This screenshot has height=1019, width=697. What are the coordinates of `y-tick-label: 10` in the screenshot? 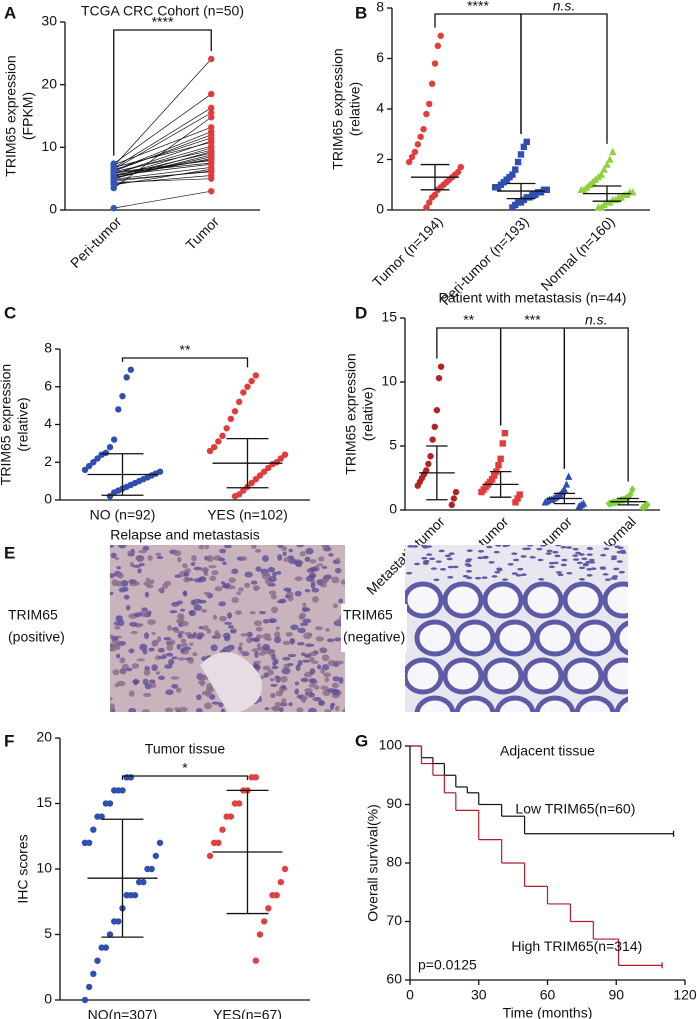 It's located at (49, 146).